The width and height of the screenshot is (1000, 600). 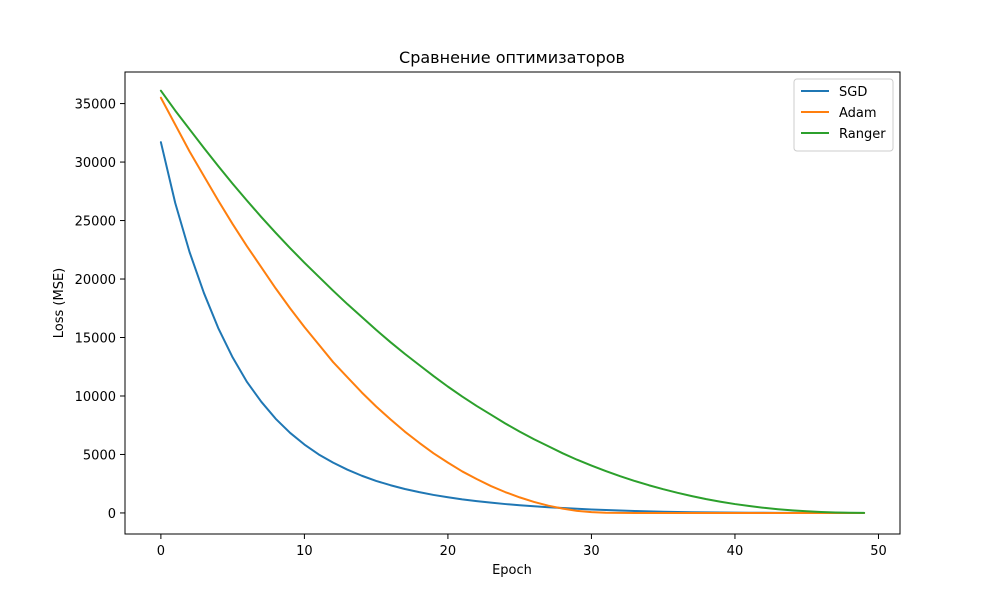 I want to click on y-tick-label: 0, so click(x=112, y=514).